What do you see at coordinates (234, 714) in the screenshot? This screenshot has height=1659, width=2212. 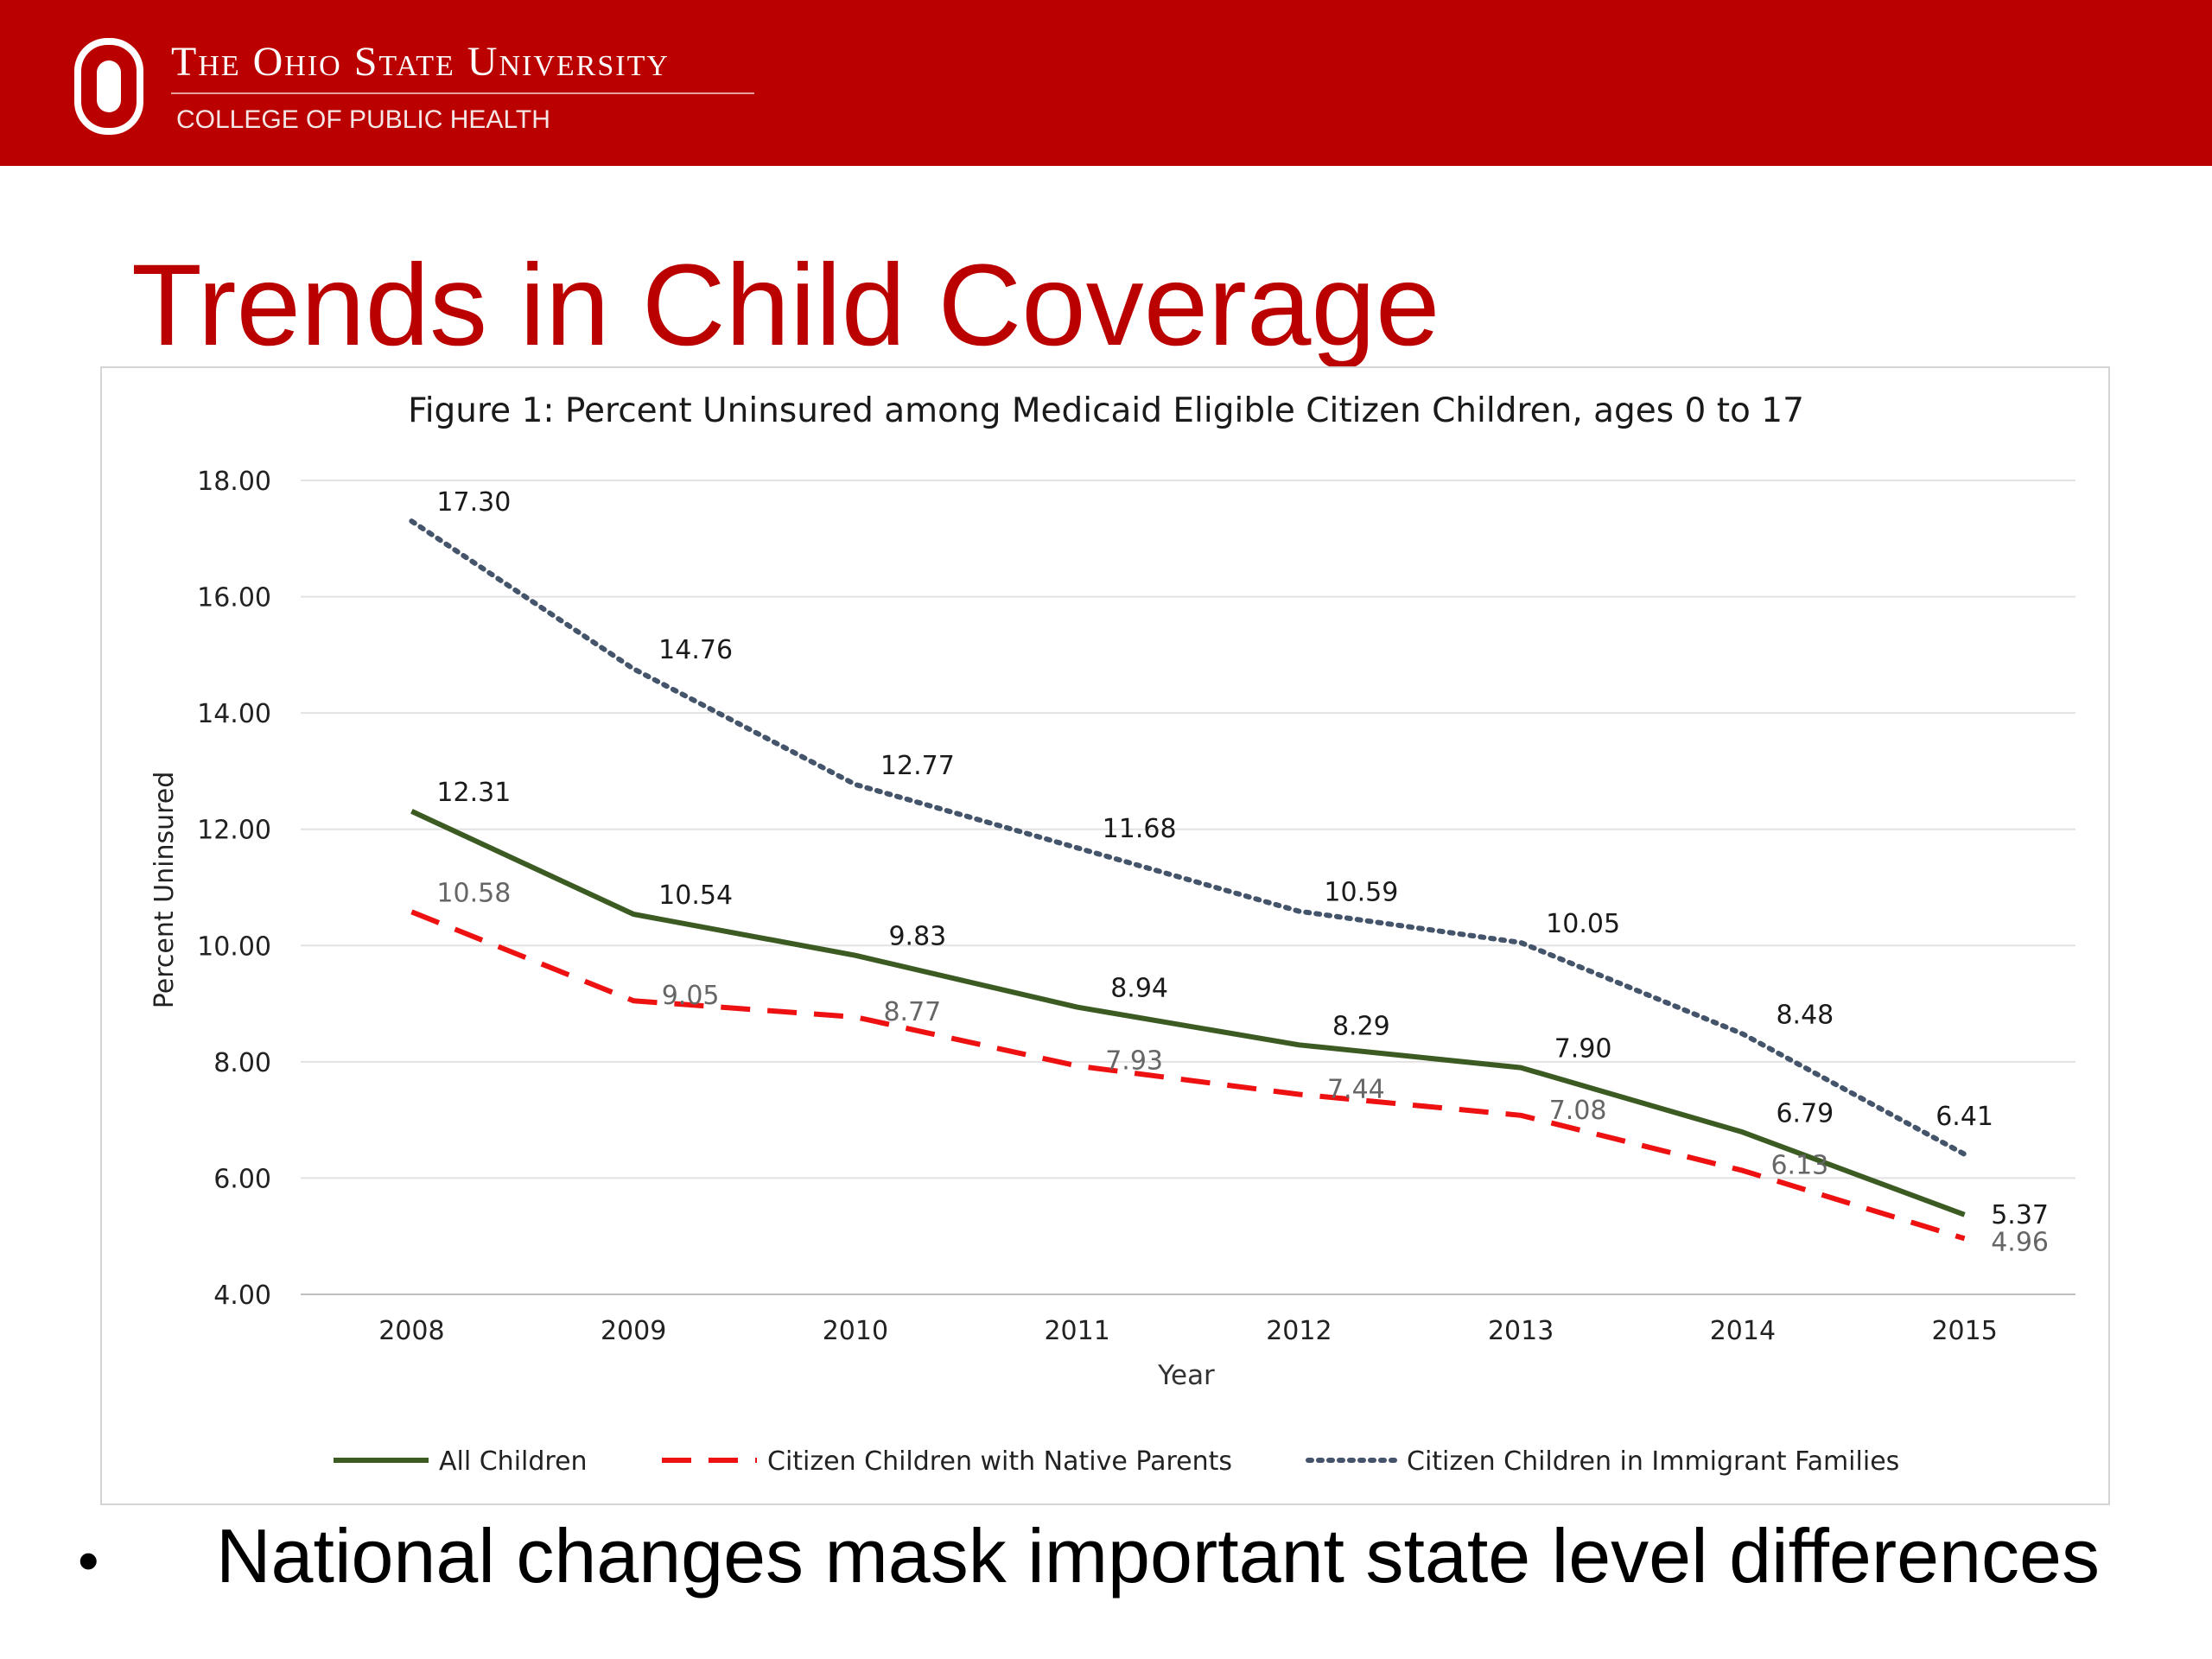 I see `y-tick-label: 14.00` at bounding box center [234, 714].